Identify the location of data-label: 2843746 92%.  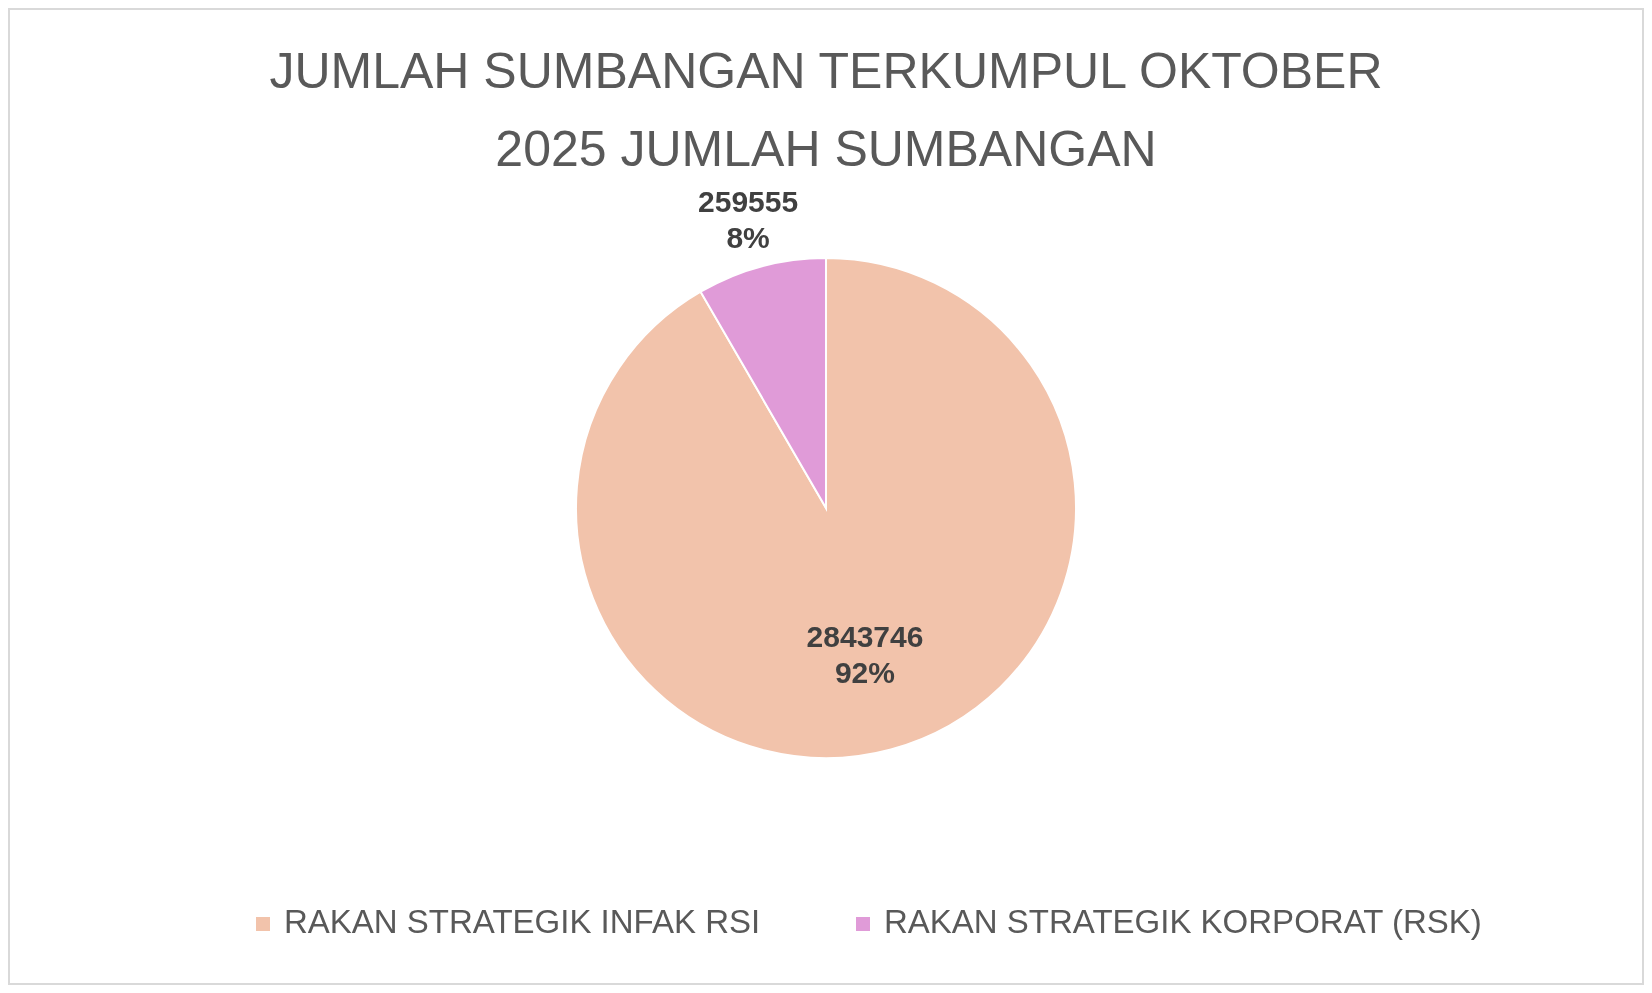
(865, 654).